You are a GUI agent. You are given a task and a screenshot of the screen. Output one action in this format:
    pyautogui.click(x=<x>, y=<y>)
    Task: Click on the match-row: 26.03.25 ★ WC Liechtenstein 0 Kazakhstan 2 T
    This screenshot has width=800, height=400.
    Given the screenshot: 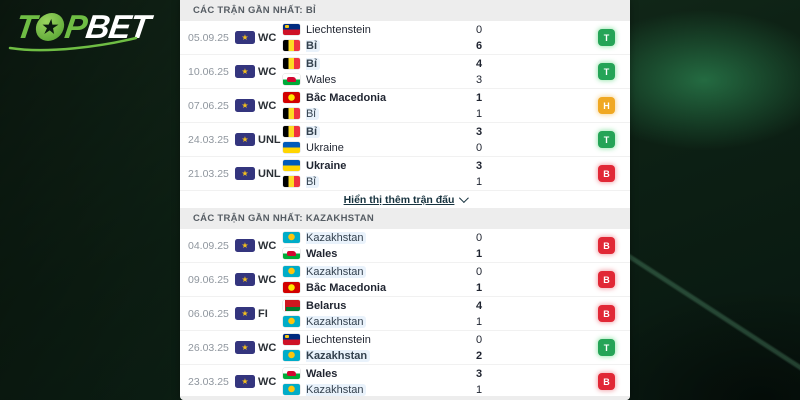 What is the action you would take?
    pyautogui.click(x=405, y=348)
    